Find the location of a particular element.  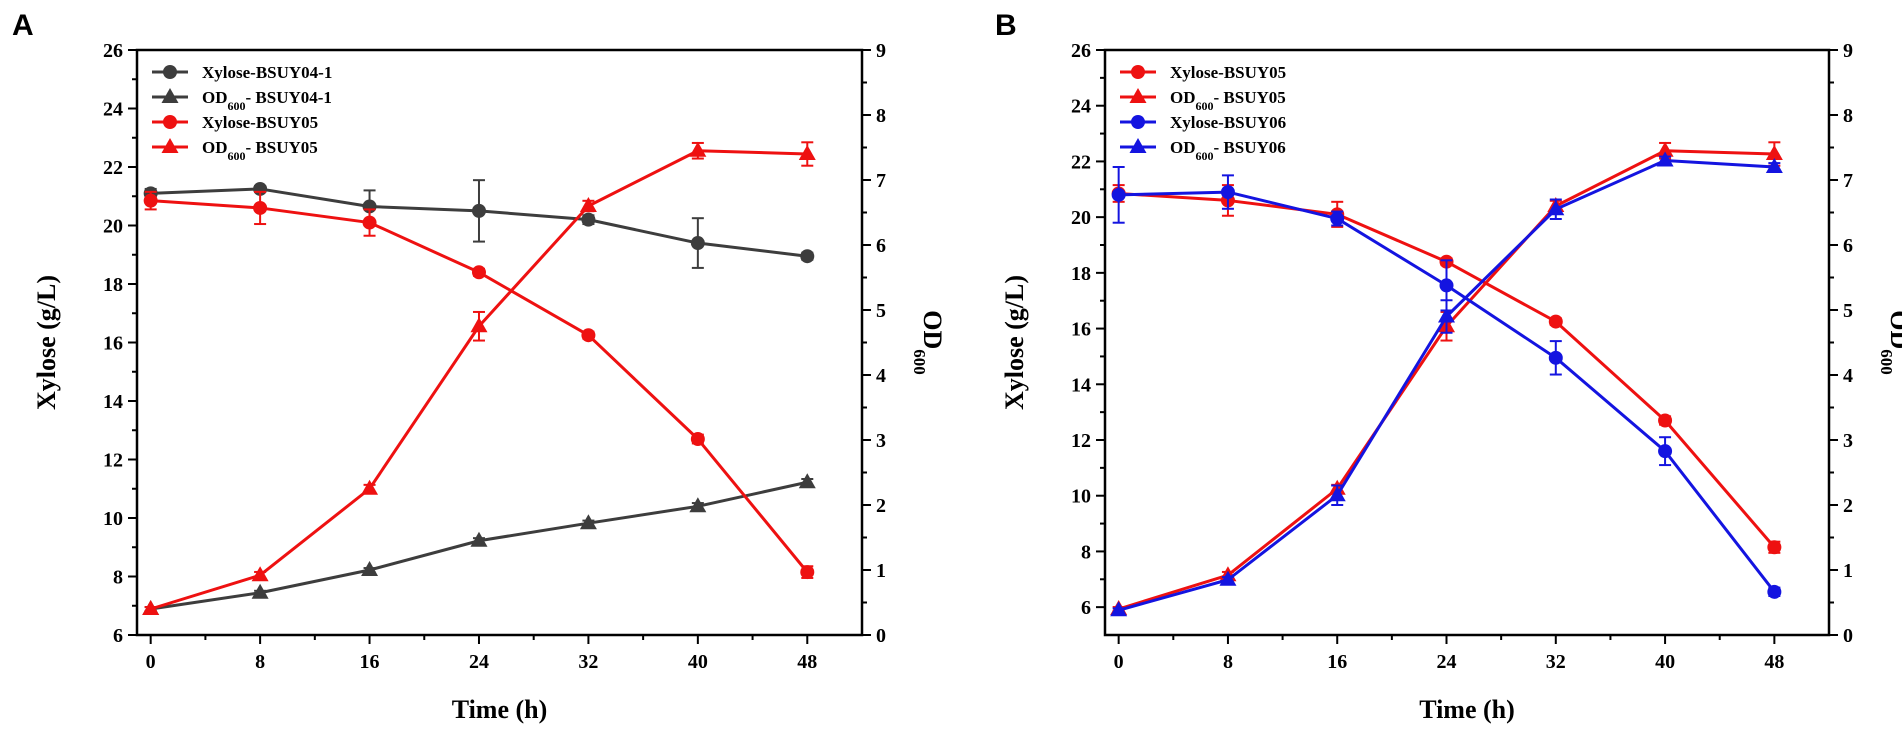

y-tick-label: 26 is located at coordinates (113, 51).